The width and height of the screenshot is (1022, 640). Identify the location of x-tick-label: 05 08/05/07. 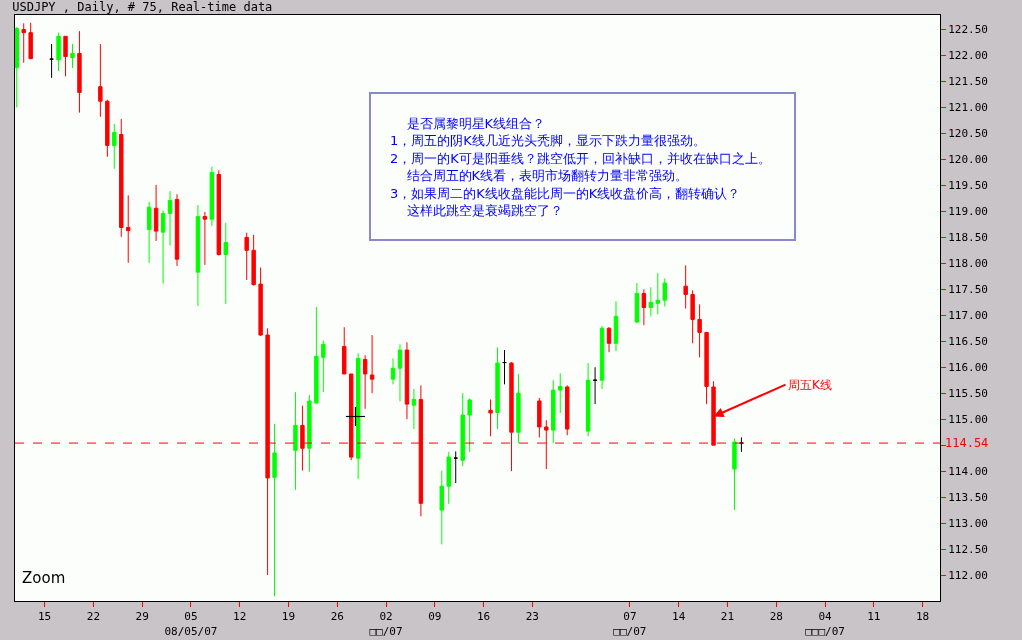
(191, 624).